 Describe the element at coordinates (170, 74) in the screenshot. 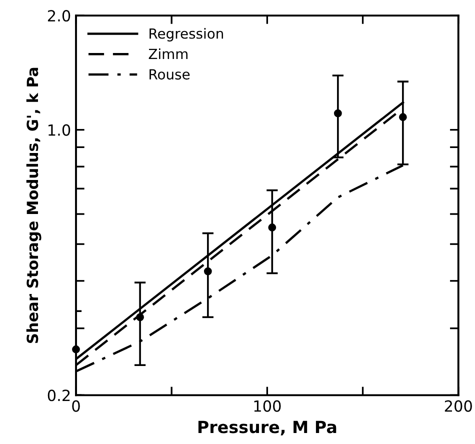

I see `legend-label: Rouse` at that location.